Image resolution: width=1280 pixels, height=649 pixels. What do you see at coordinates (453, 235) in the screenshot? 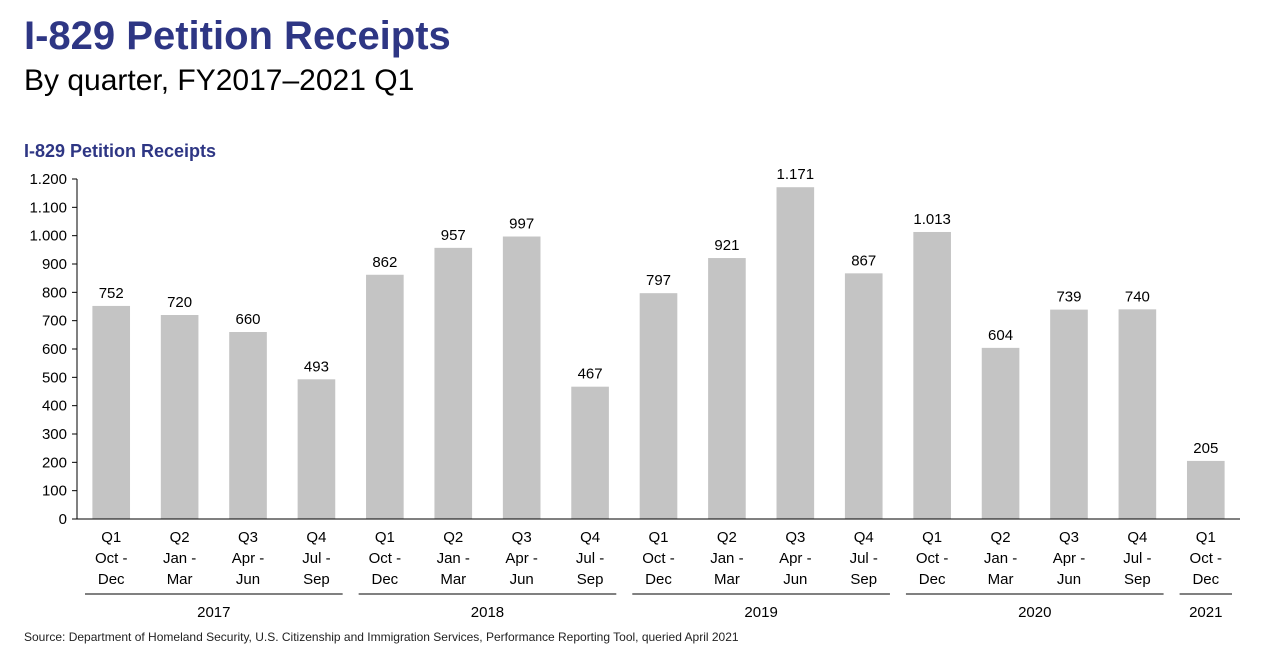
I see `bar-value-label: 957` at bounding box center [453, 235].